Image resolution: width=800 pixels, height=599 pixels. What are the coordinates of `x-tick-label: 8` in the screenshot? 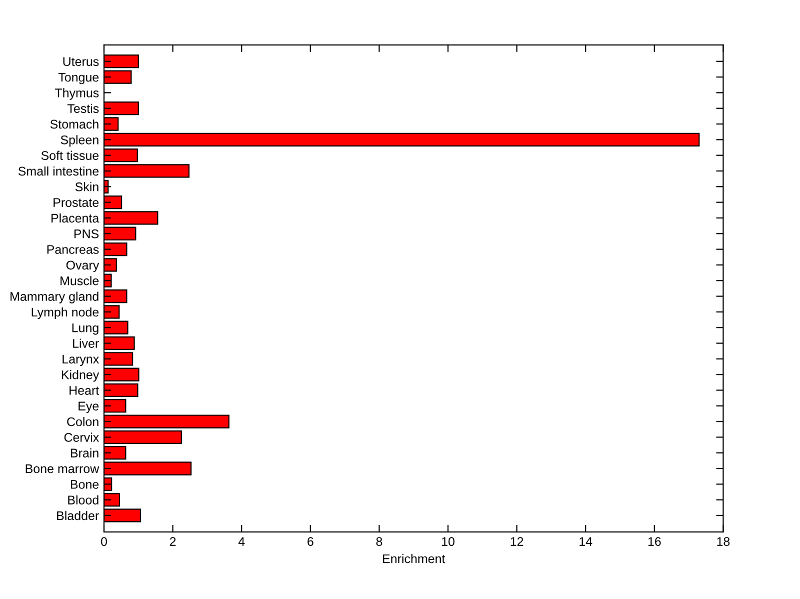 It's located at (379, 541).